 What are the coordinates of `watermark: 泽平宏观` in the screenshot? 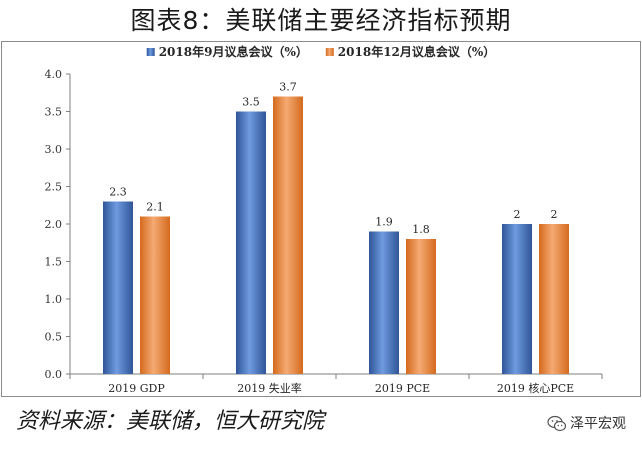 It's located at (586, 424).